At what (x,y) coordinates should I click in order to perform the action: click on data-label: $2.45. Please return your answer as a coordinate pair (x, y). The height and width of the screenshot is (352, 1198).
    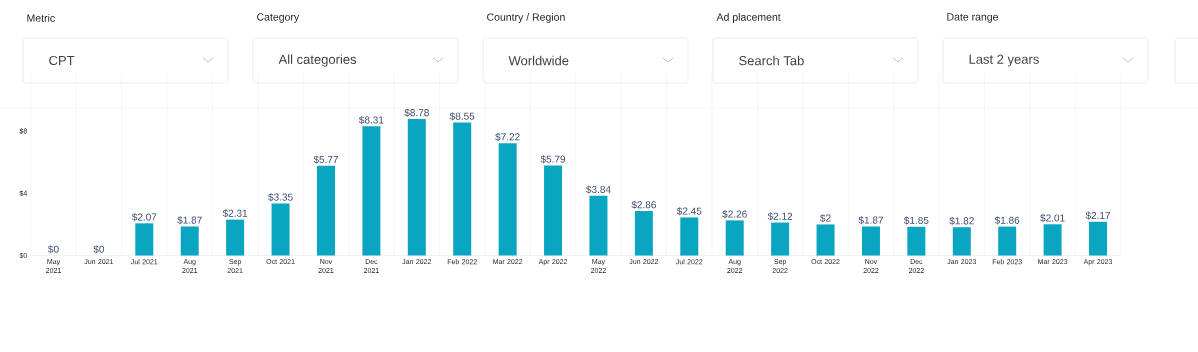
    Looking at the image, I should click on (689, 211).